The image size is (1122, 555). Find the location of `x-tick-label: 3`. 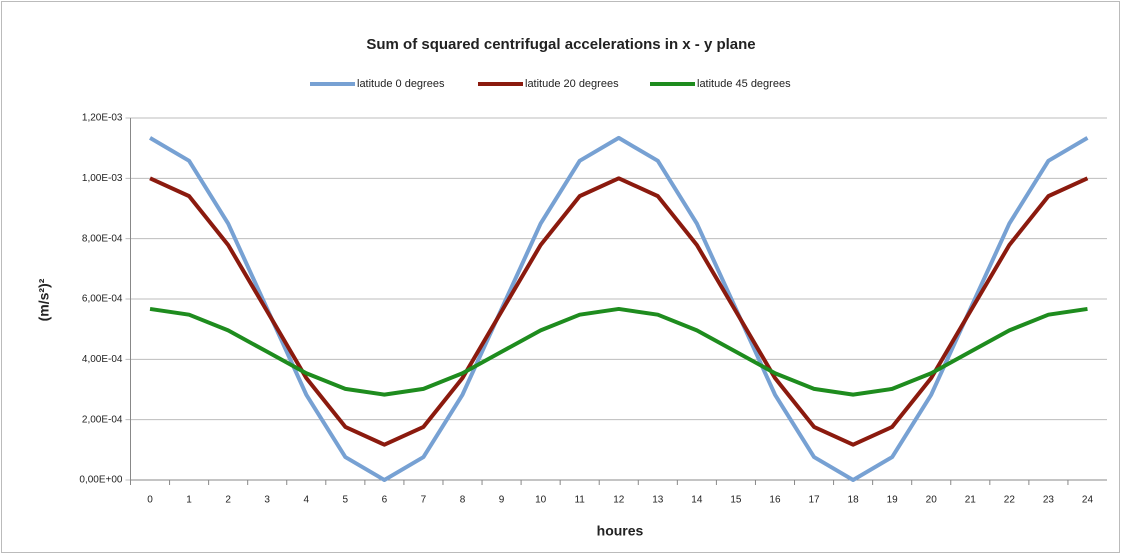

x-tick-label: 3 is located at coordinates (267, 500).